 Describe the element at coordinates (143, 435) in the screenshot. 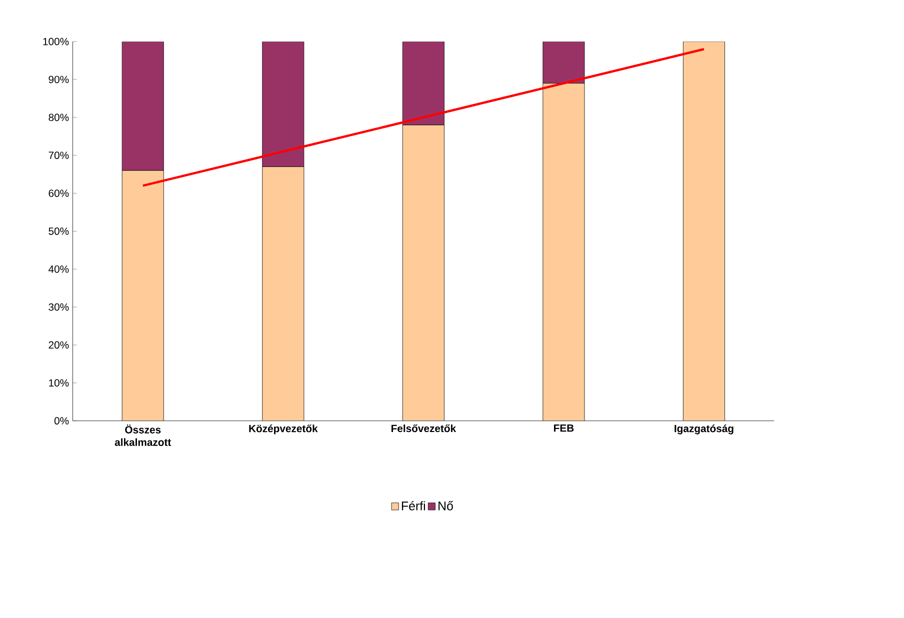

I see `x-tick-label: Összes alkalmazott` at that location.